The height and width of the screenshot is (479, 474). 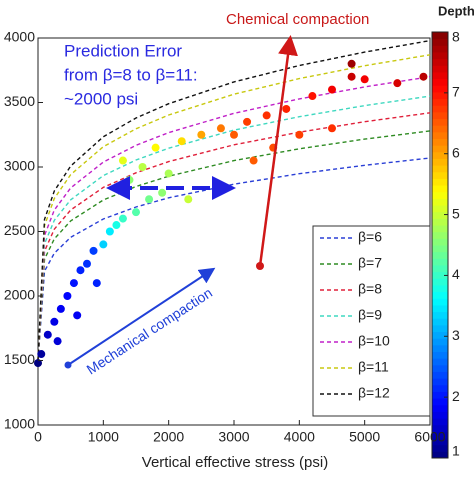 I want to click on legend-label: β=9, so click(x=370, y=315).